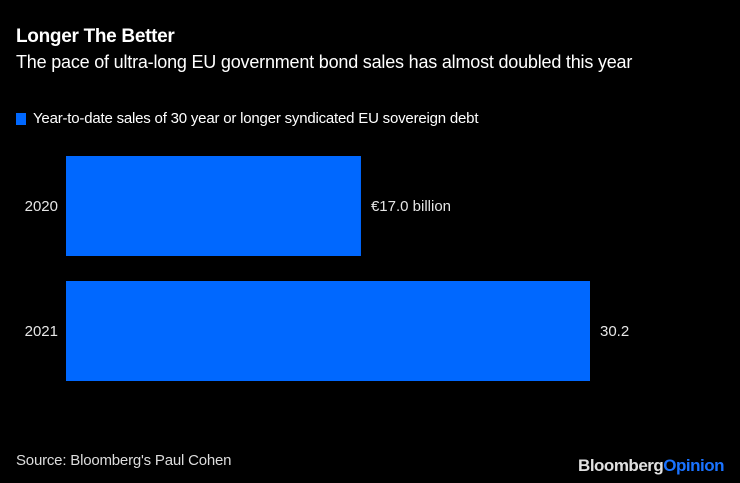 The height and width of the screenshot is (483, 740). Describe the element at coordinates (693, 465) in the screenshot. I see `brand-opinion: Opinion` at that location.